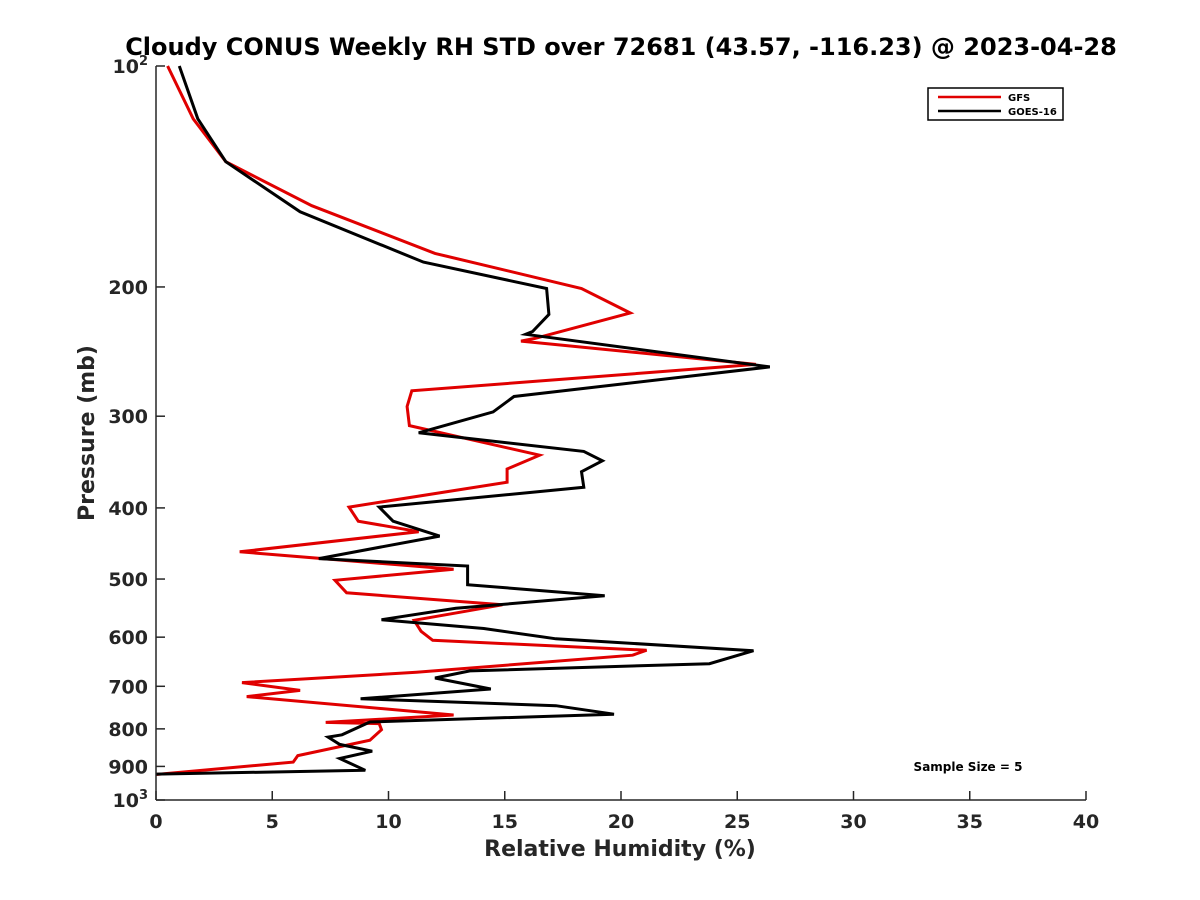 This screenshot has width=1200, height=900. What do you see at coordinates (128, 767) in the screenshot?
I see `y-tick-label: 900` at bounding box center [128, 767].